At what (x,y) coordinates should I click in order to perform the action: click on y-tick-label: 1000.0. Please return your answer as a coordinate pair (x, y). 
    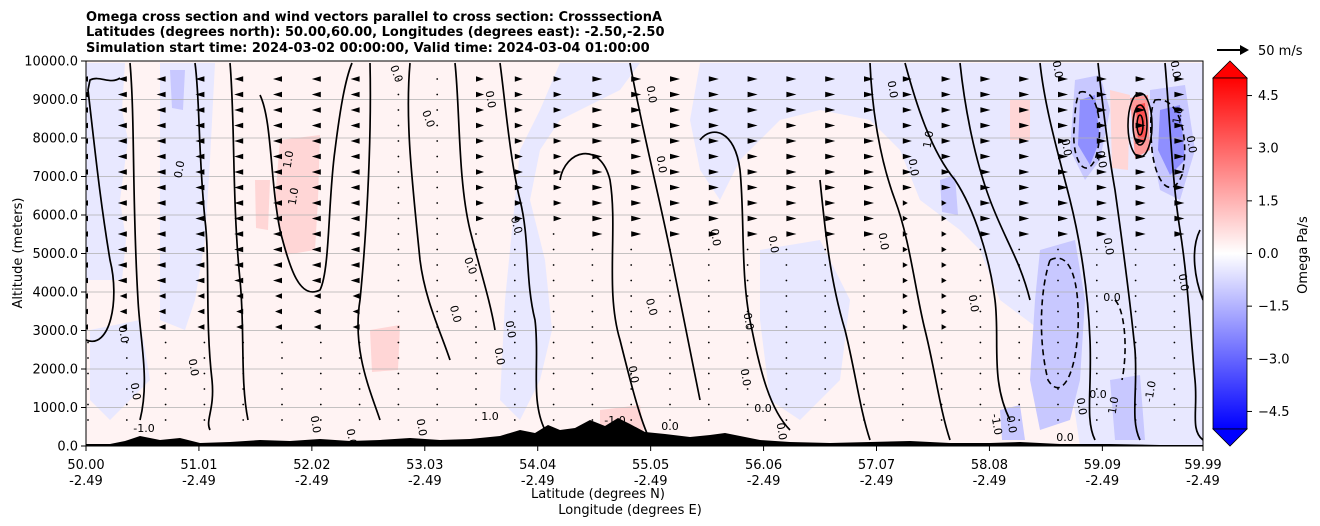
    Looking at the image, I should click on (56, 408).